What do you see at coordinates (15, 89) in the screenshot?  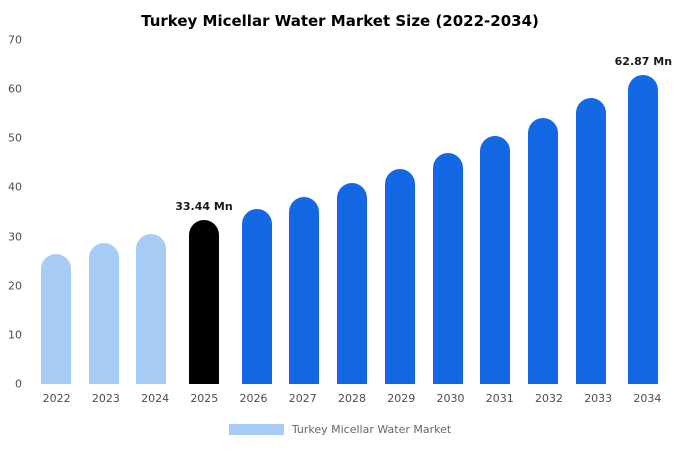 I see `y-tick-label: 60` at bounding box center [15, 89].